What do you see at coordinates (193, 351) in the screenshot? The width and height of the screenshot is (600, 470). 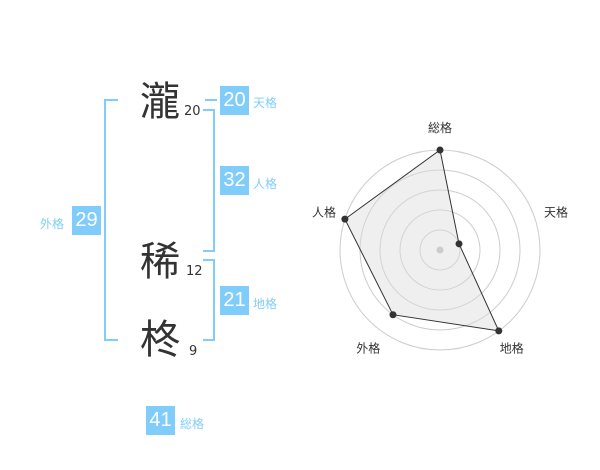 I see `stroke-count-3: 9` at bounding box center [193, 351].